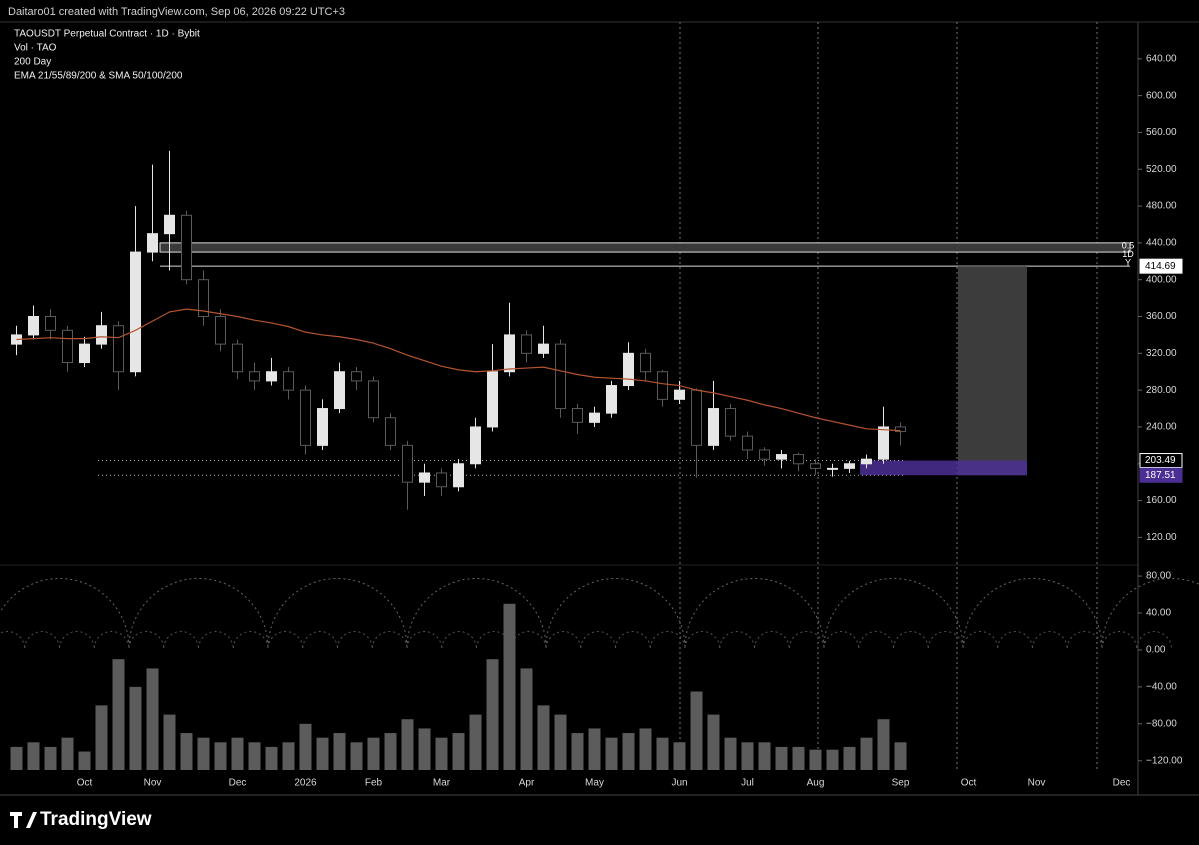 This screenshot has height=845, width=1199. I want to click on value-area-box, so click(943, 468).